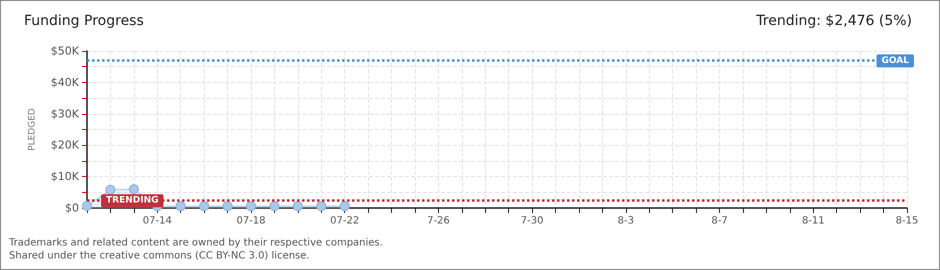 The width and height of the screenshot is (940, 270). Describe the element at coordinates (626, 221) in the screenshot. I see `x-tick-label: 8-3` at that location.